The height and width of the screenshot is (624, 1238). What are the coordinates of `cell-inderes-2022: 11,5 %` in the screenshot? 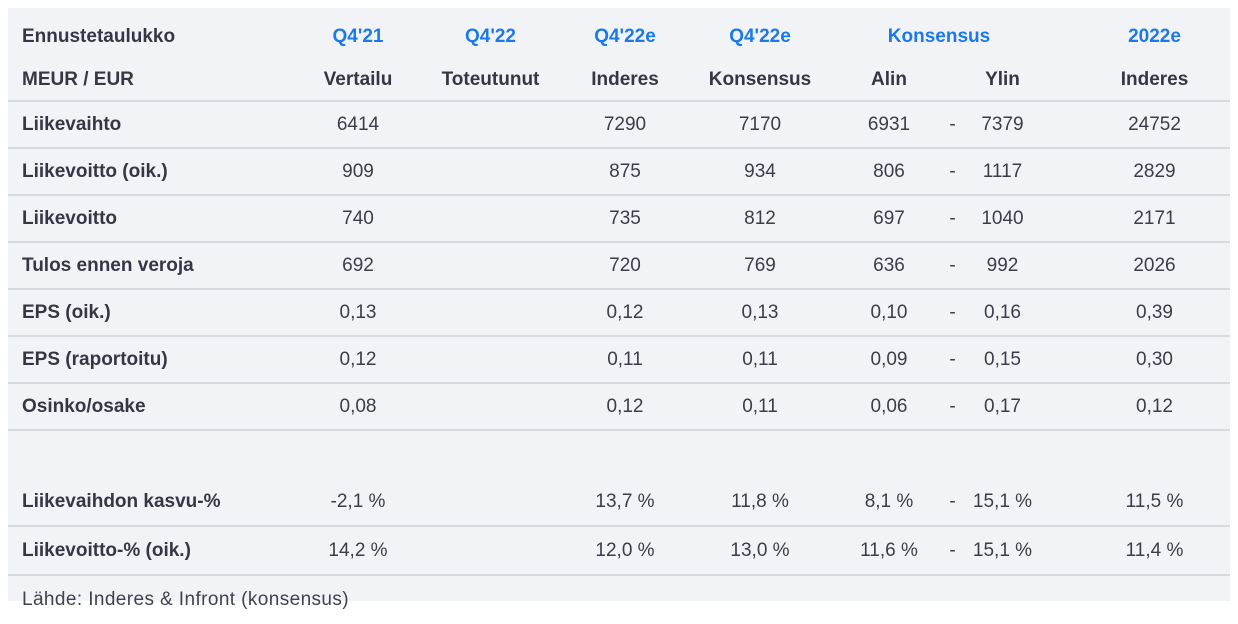 It's located at (1137, 502).